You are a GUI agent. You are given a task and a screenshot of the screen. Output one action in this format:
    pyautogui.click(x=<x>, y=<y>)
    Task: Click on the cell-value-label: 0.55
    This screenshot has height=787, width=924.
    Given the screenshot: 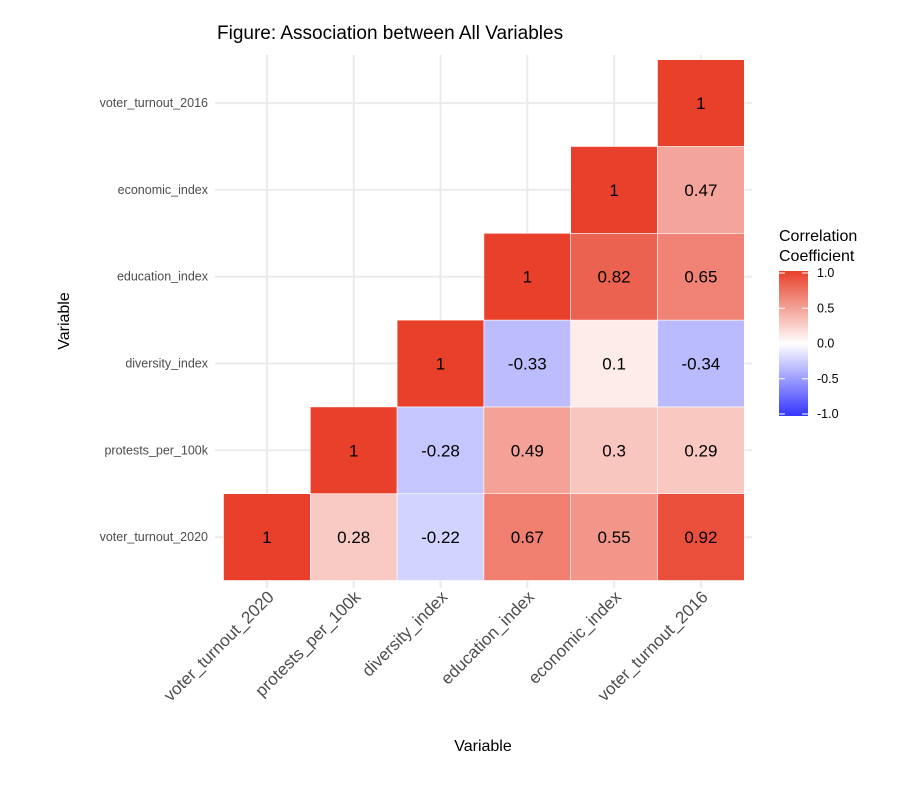 What is the action you would take?
    pyautogui.click(x=614, y=537)
    